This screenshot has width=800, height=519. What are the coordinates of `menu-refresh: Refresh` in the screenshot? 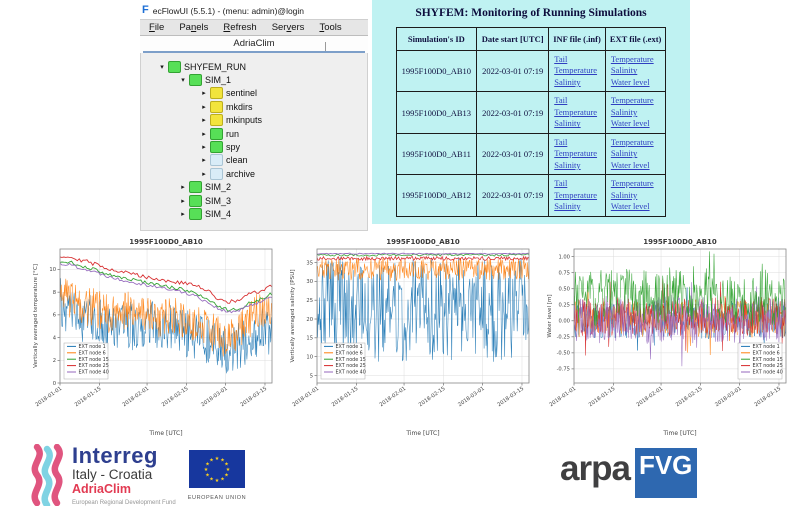 It's located at (240, 27).